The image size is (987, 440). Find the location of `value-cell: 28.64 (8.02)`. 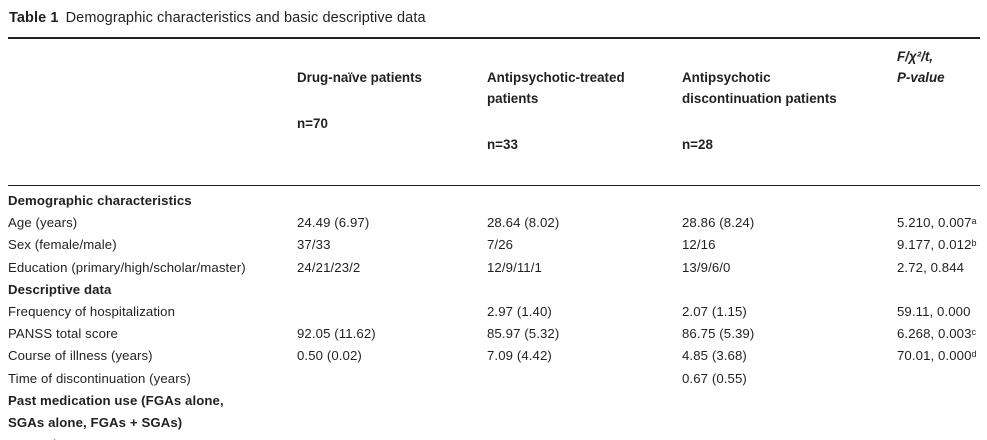

value-cell: 28.64 (8.02) is located at coordinates (523, 223).